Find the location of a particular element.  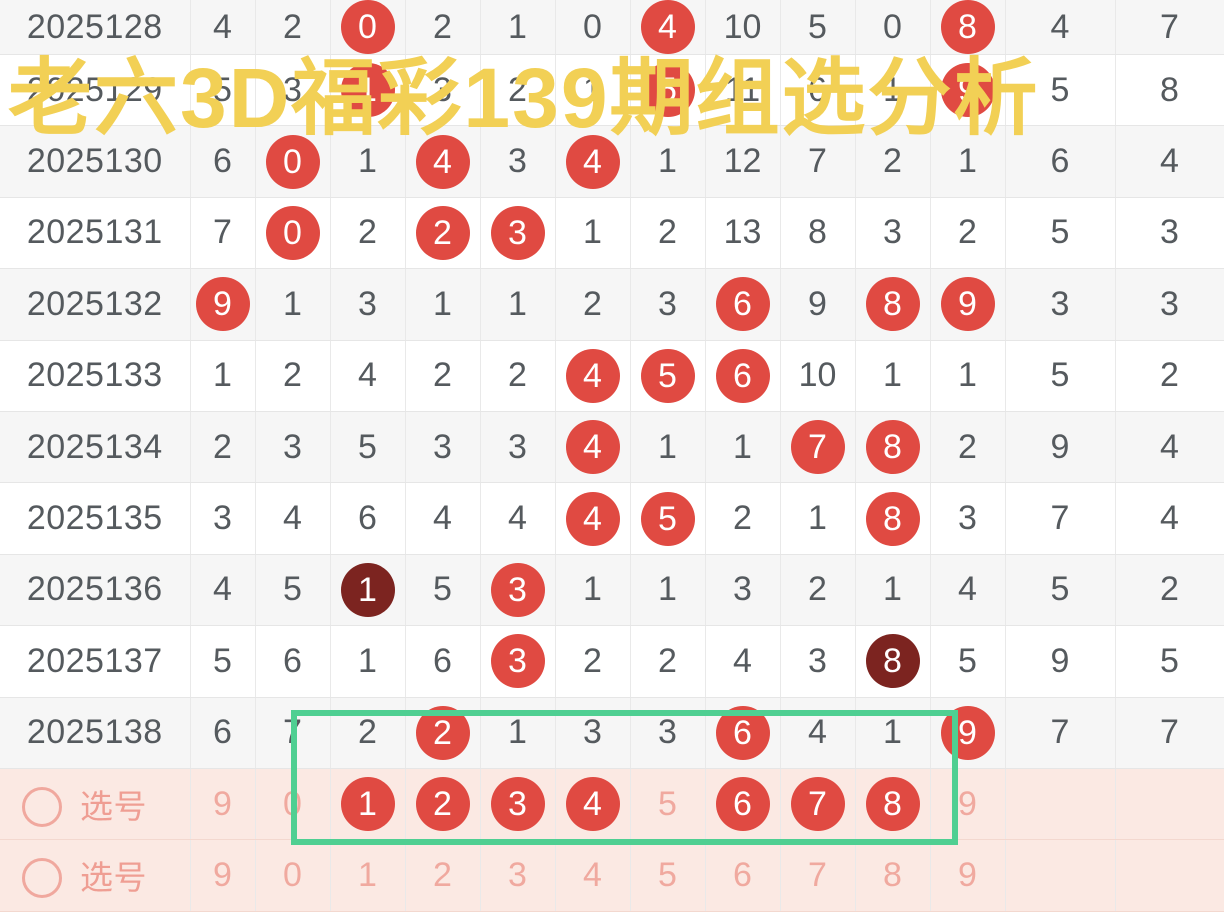

pick-row: 选号 9 0 1 2 3 4 5 6 7 8 9 is located at coordinates (612, 875).